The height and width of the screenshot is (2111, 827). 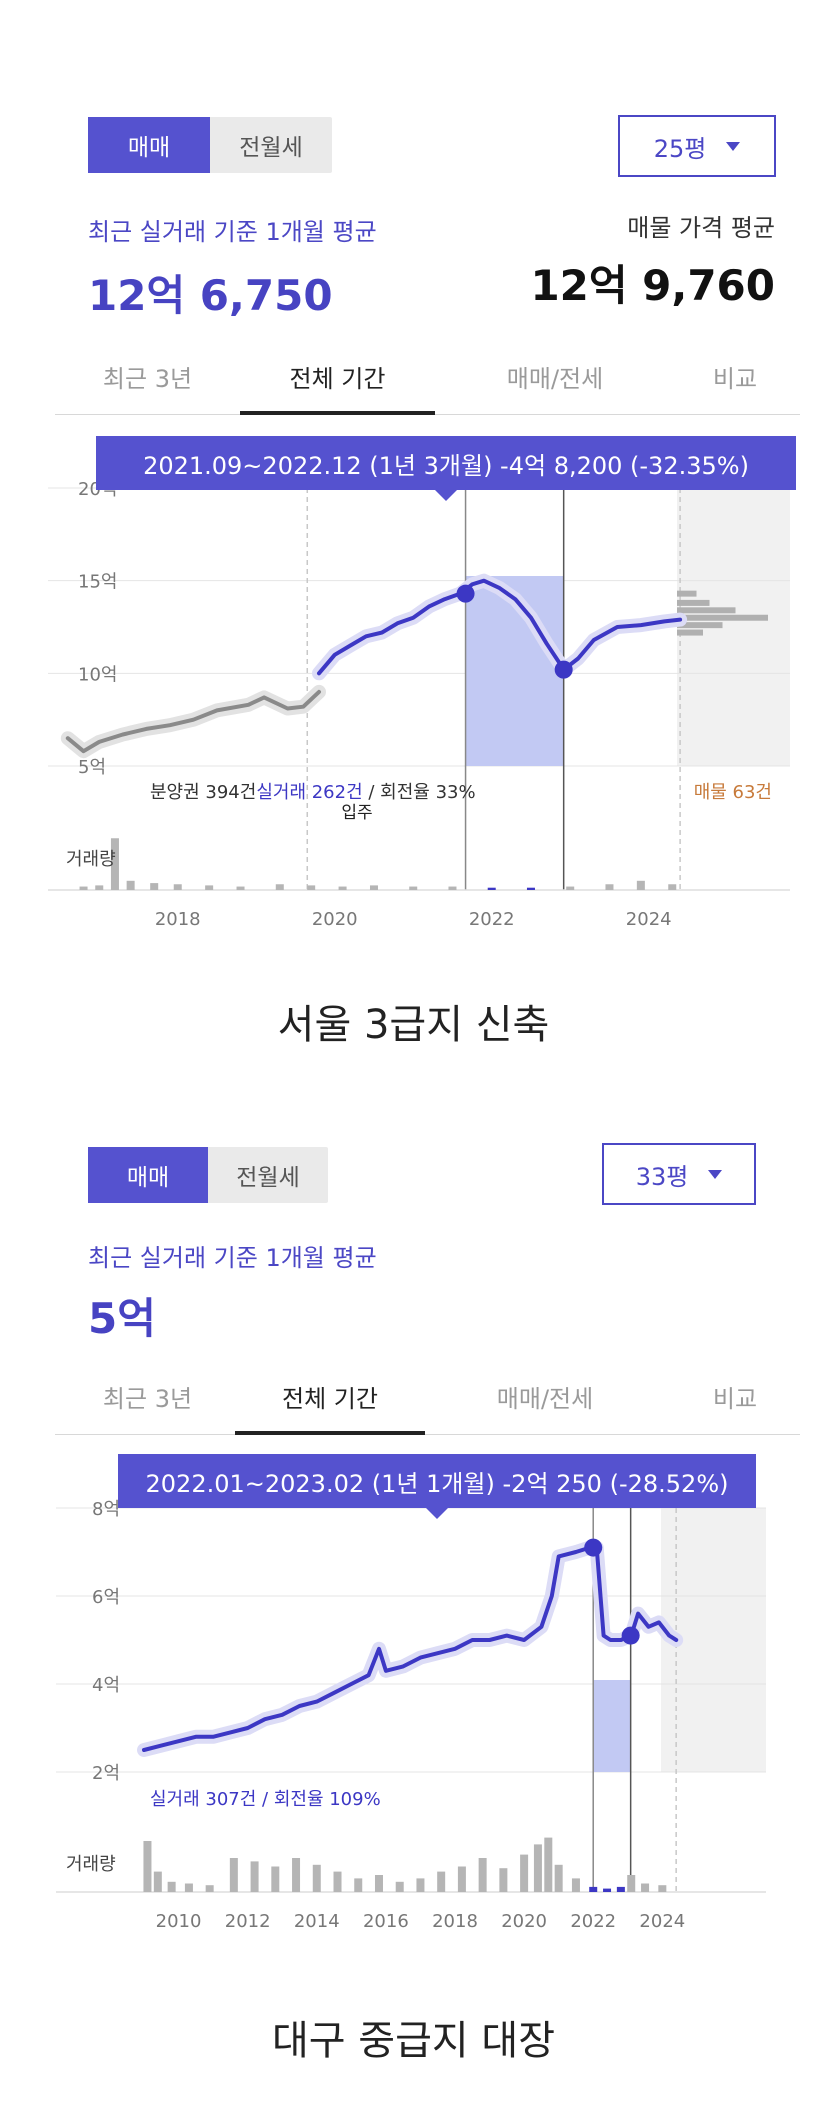 What do you see at coordinates (612, 1726) in the screenshot?
I see `highlight-range` at bounding box center [612, 1726].